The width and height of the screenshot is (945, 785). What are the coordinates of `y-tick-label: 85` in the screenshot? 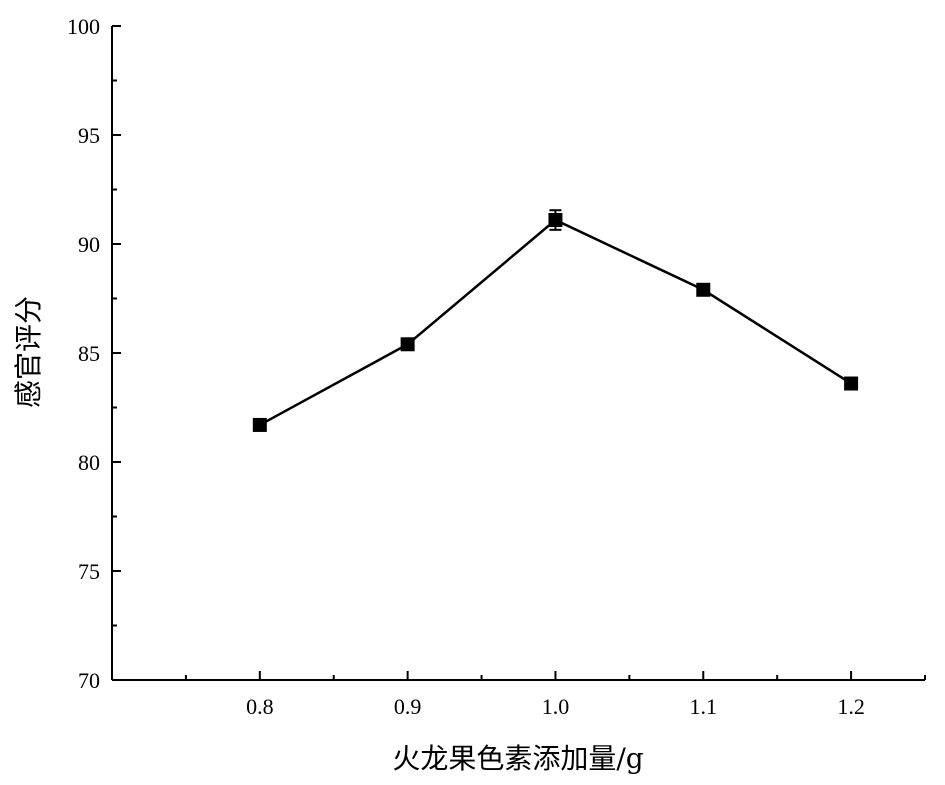 It's located at (89, 353).